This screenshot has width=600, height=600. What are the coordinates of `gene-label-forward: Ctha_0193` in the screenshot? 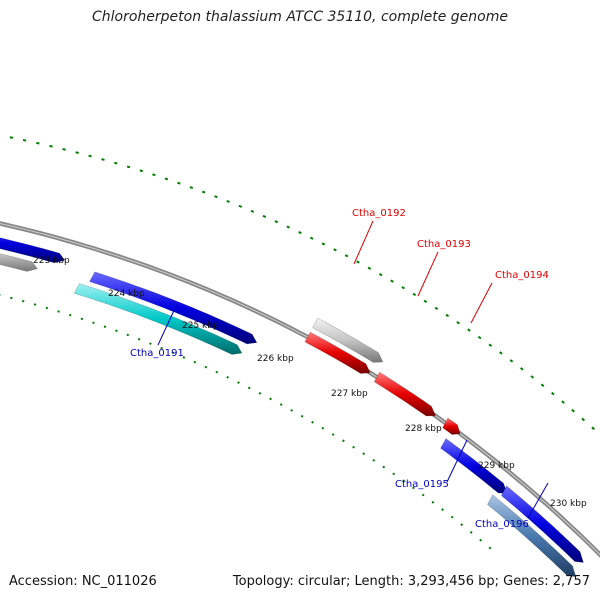 It's located at (444, 244).